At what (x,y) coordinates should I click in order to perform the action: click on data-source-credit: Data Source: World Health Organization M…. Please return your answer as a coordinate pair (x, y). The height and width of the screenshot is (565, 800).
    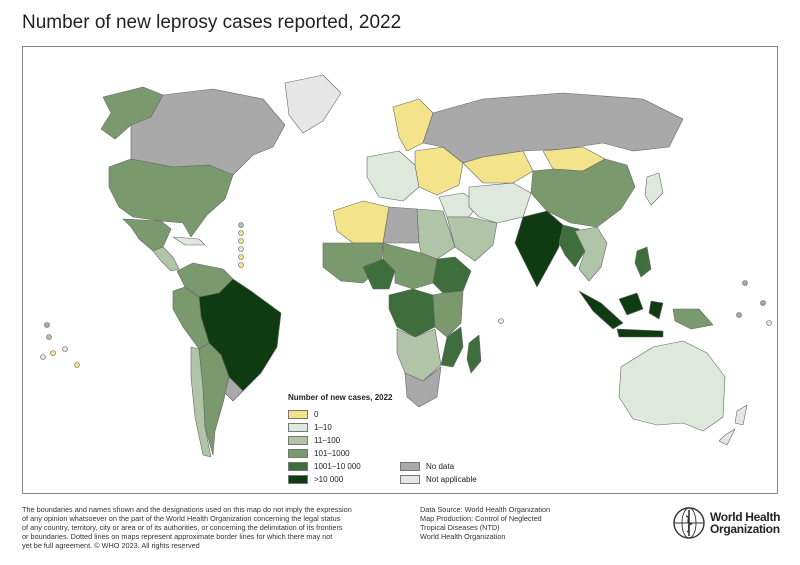
    Looking at the image, I should click on (525, 523).